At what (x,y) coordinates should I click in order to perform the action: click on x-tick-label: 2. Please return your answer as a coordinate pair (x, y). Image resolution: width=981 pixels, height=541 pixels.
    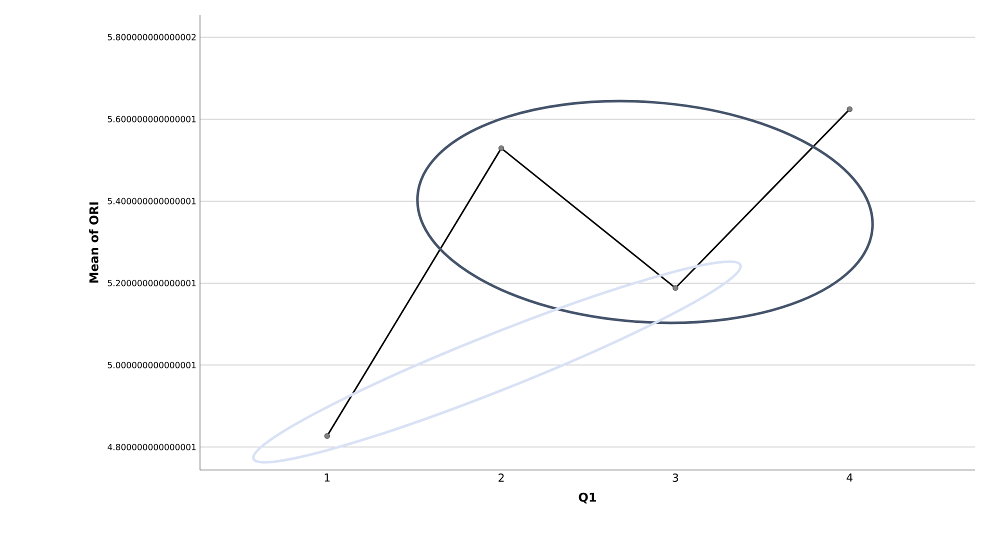
    Looking at the image, I should click on (501, 478).